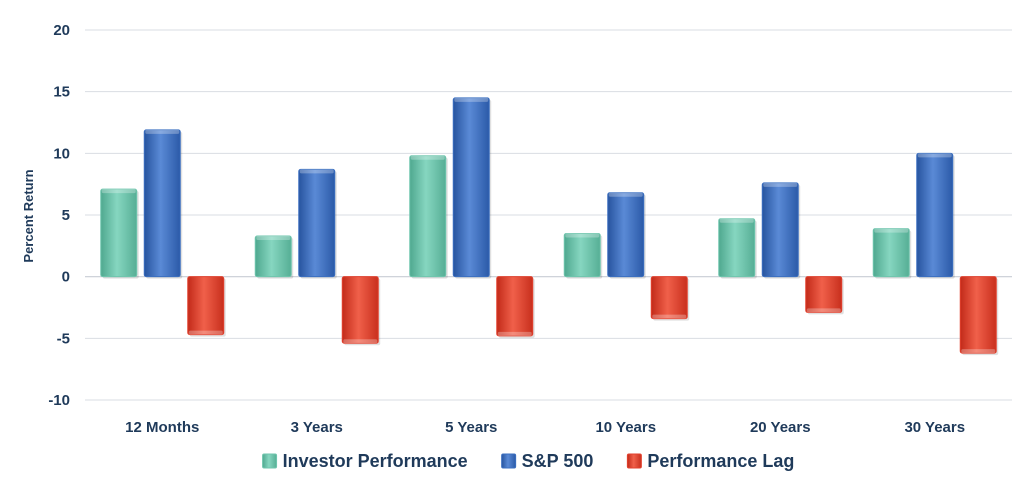  Describe the element at coordinates (471, 427) in the screenshot. I see `x-category-label: 5 Years` at that location.